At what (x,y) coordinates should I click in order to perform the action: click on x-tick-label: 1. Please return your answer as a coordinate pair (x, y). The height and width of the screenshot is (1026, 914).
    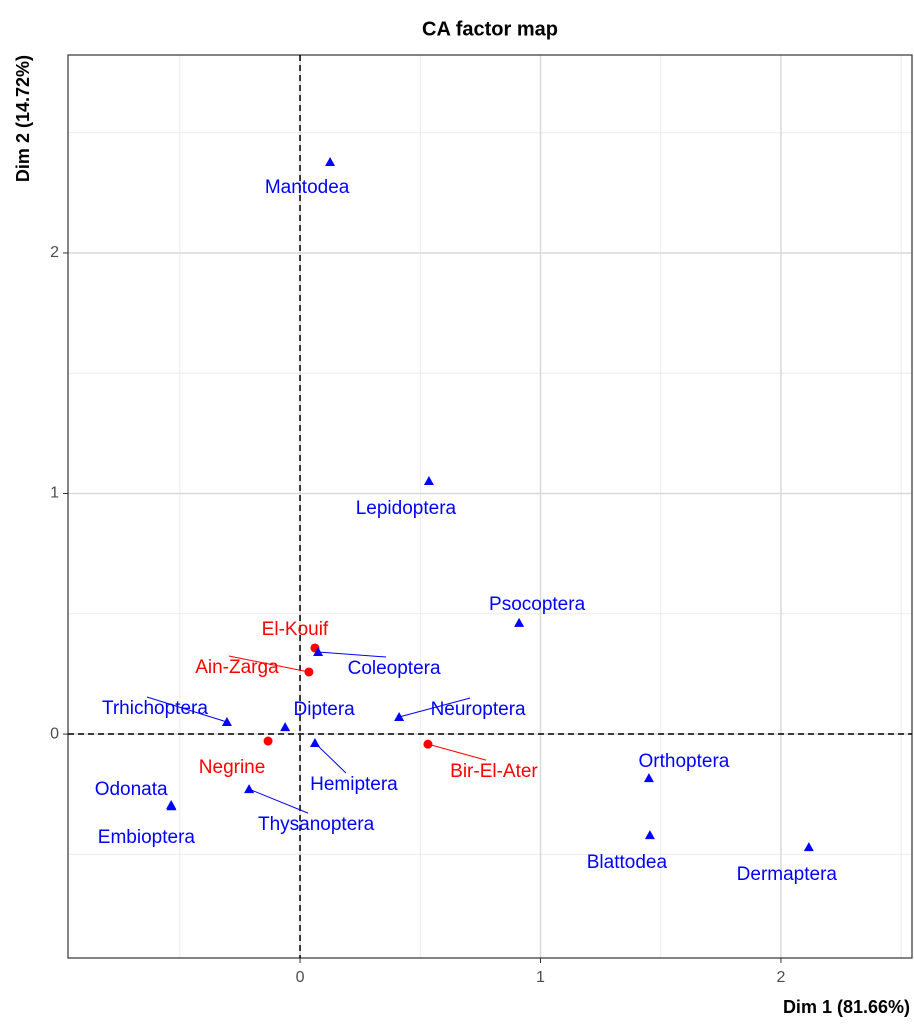
    Looking at the image, I should click on (540, 977).